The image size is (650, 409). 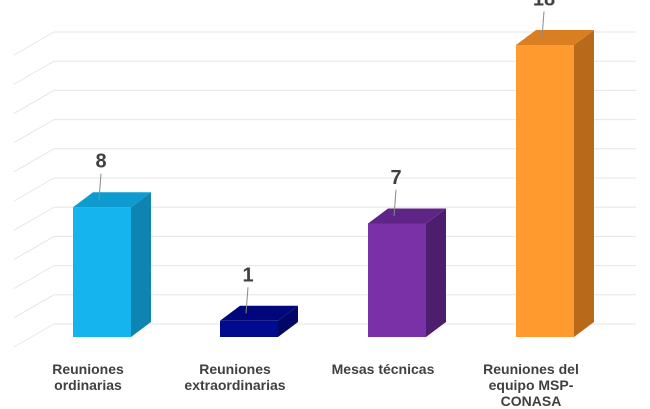 I want to click on data-label: 7, so click(x=395, y=178).